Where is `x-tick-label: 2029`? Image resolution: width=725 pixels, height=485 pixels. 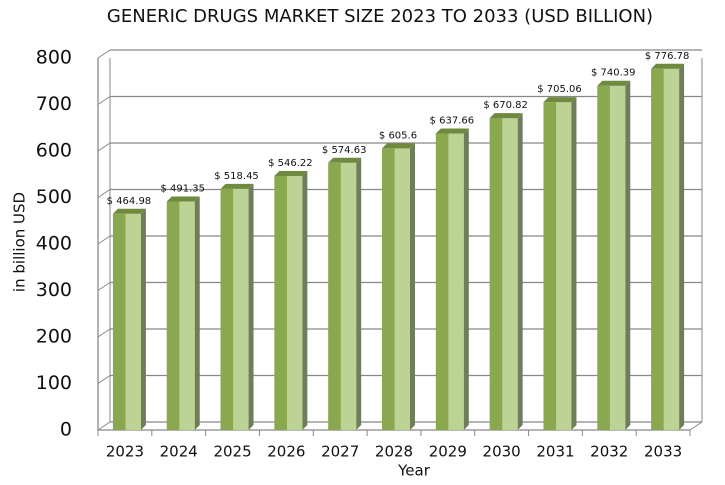
x-tick-label: 2029 is located at coordinates (448, 452).